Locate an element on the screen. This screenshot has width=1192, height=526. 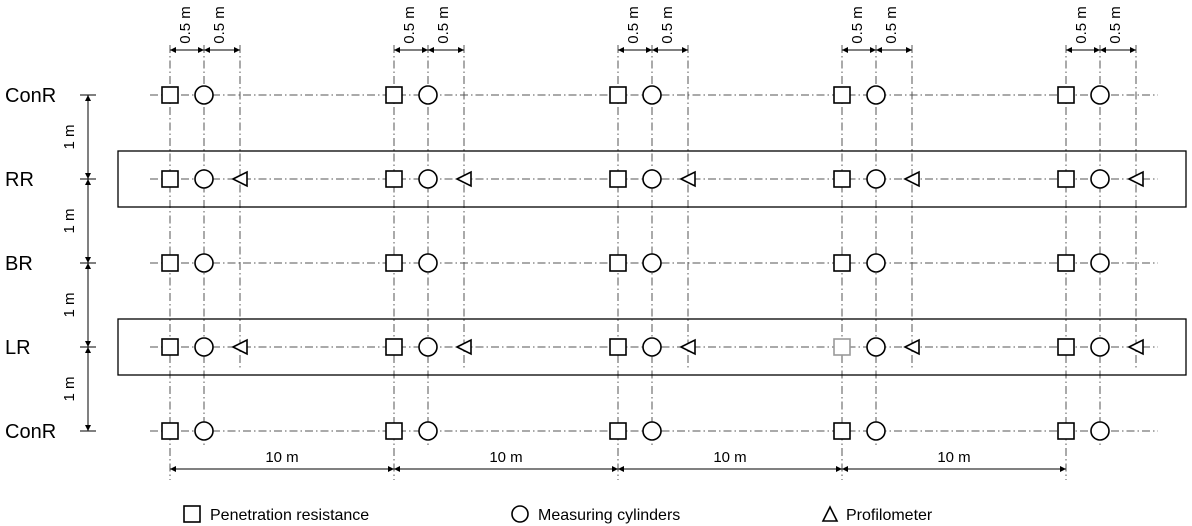
plot-box-lr is located at coordinates (652, 347).